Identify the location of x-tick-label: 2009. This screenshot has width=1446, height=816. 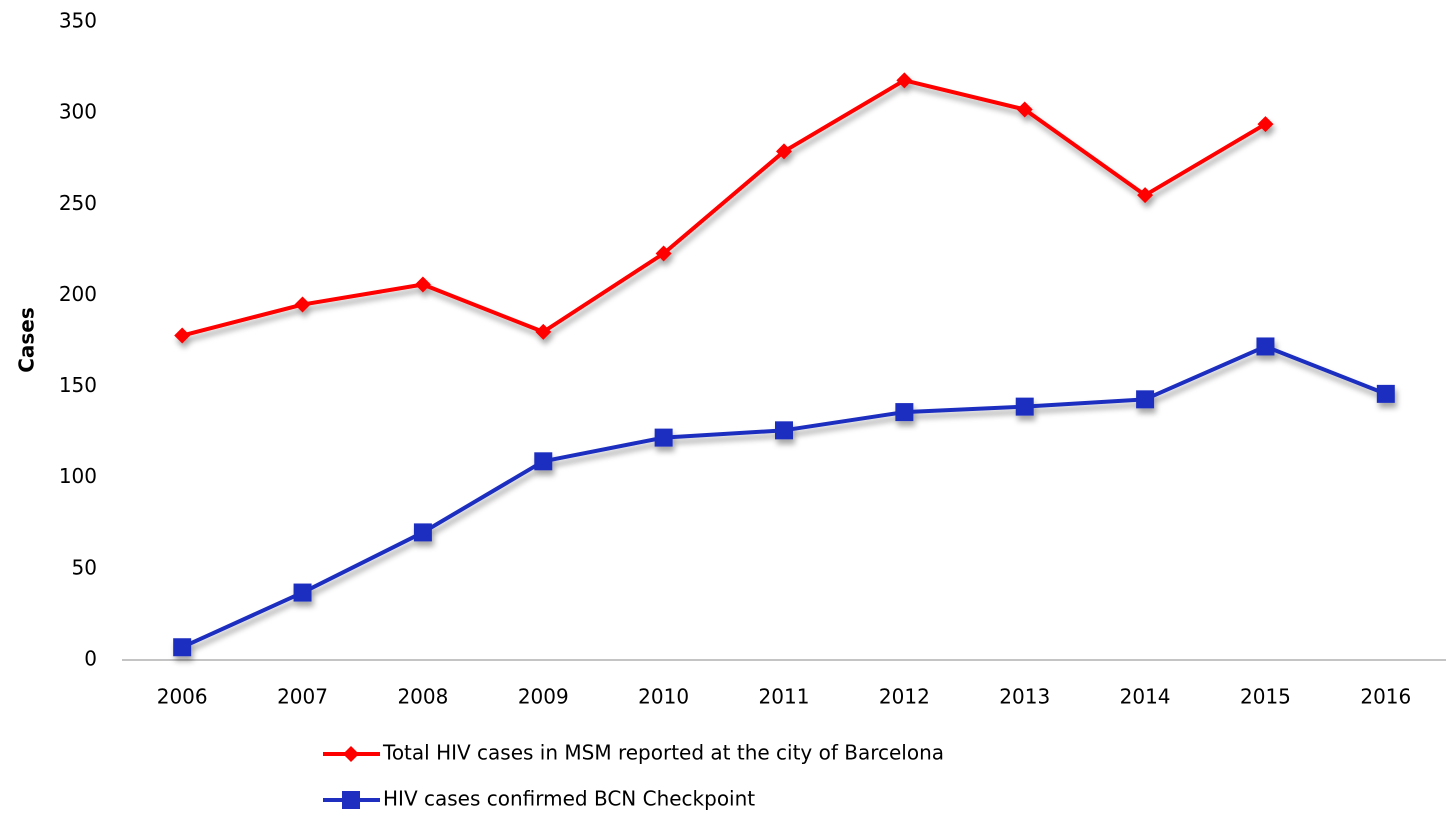
(543, 697).